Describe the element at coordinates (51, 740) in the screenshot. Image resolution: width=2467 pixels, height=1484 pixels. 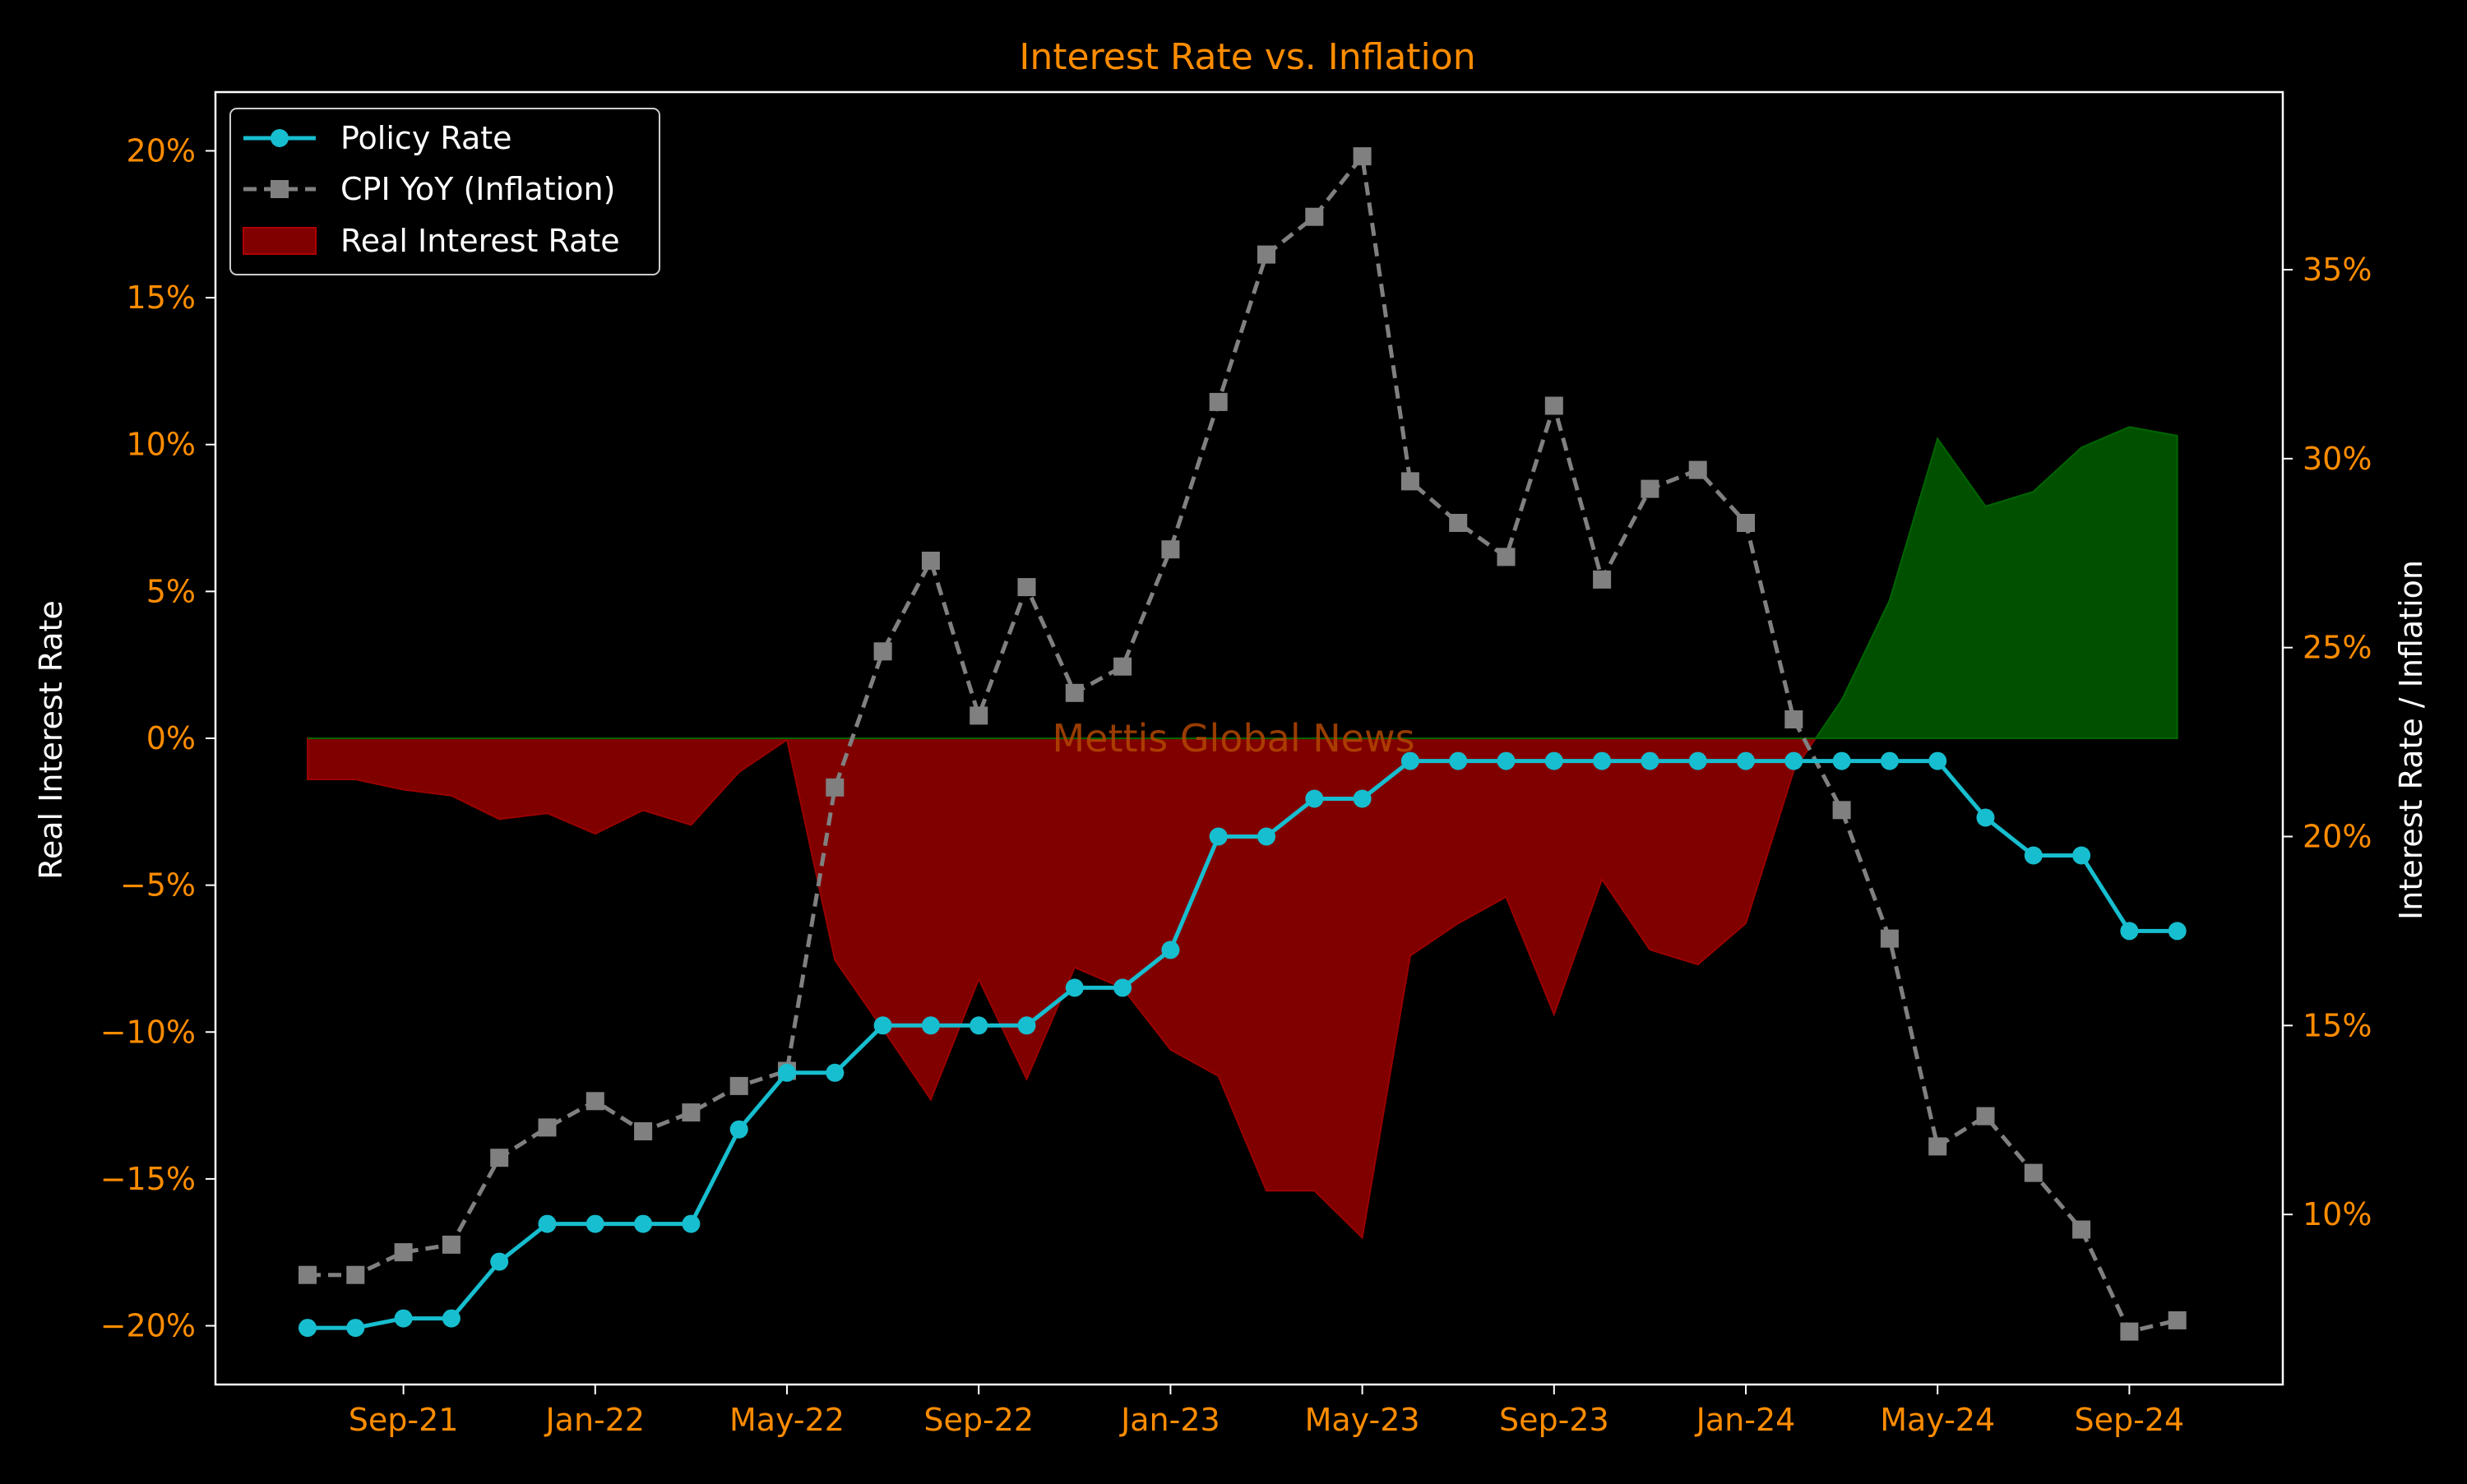
I see `left-axis-label: Real Interest Rate` at that location.